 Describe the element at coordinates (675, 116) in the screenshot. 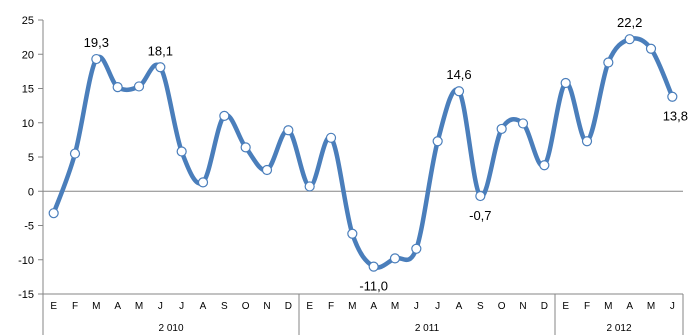

I see `data-label: 13,8` at that location.